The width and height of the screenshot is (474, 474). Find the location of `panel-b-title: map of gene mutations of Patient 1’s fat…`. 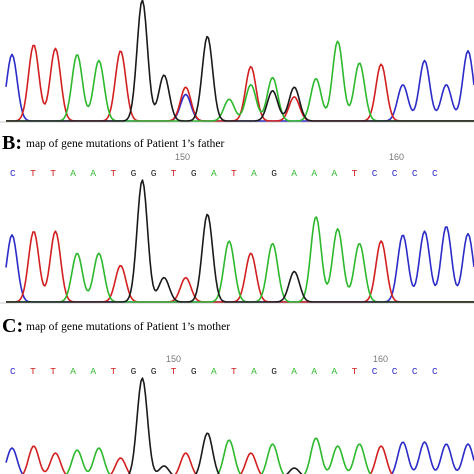

panel-b-title: map of gene mutations of Patient 1’s fat… is located at coordinates (125, 144).